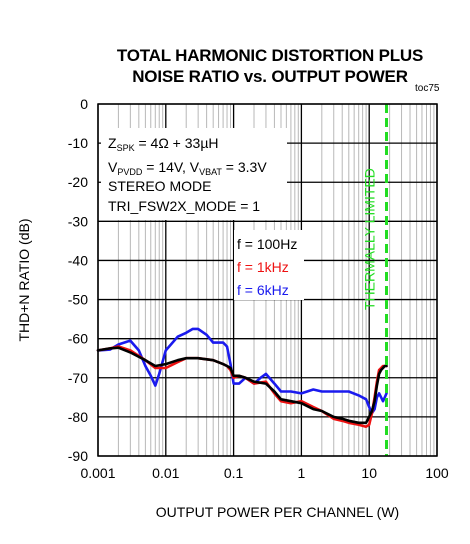 The width and height of the screenshot is (470, 544). I want to click on y-tick-label: -20, so click(78, 182).